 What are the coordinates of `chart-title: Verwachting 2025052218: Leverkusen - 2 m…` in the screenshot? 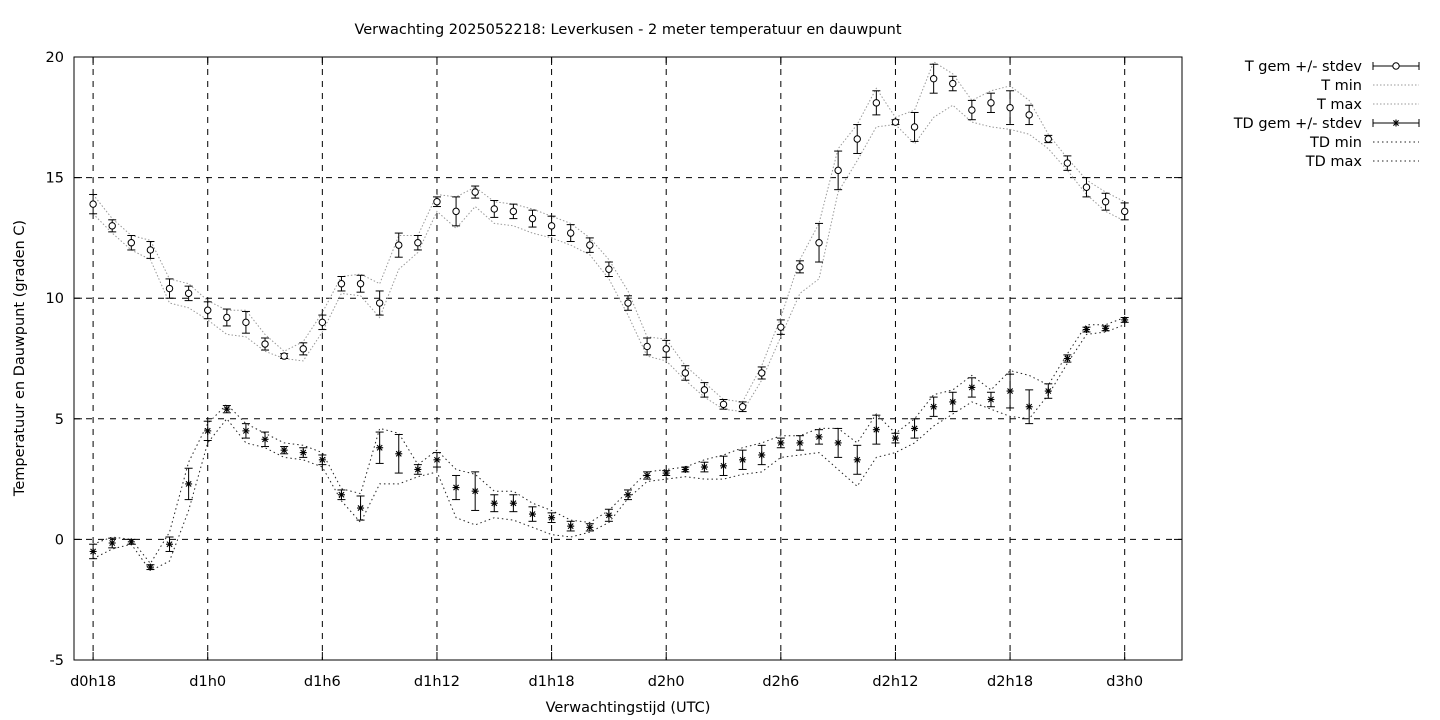 It's located at (627, 30).